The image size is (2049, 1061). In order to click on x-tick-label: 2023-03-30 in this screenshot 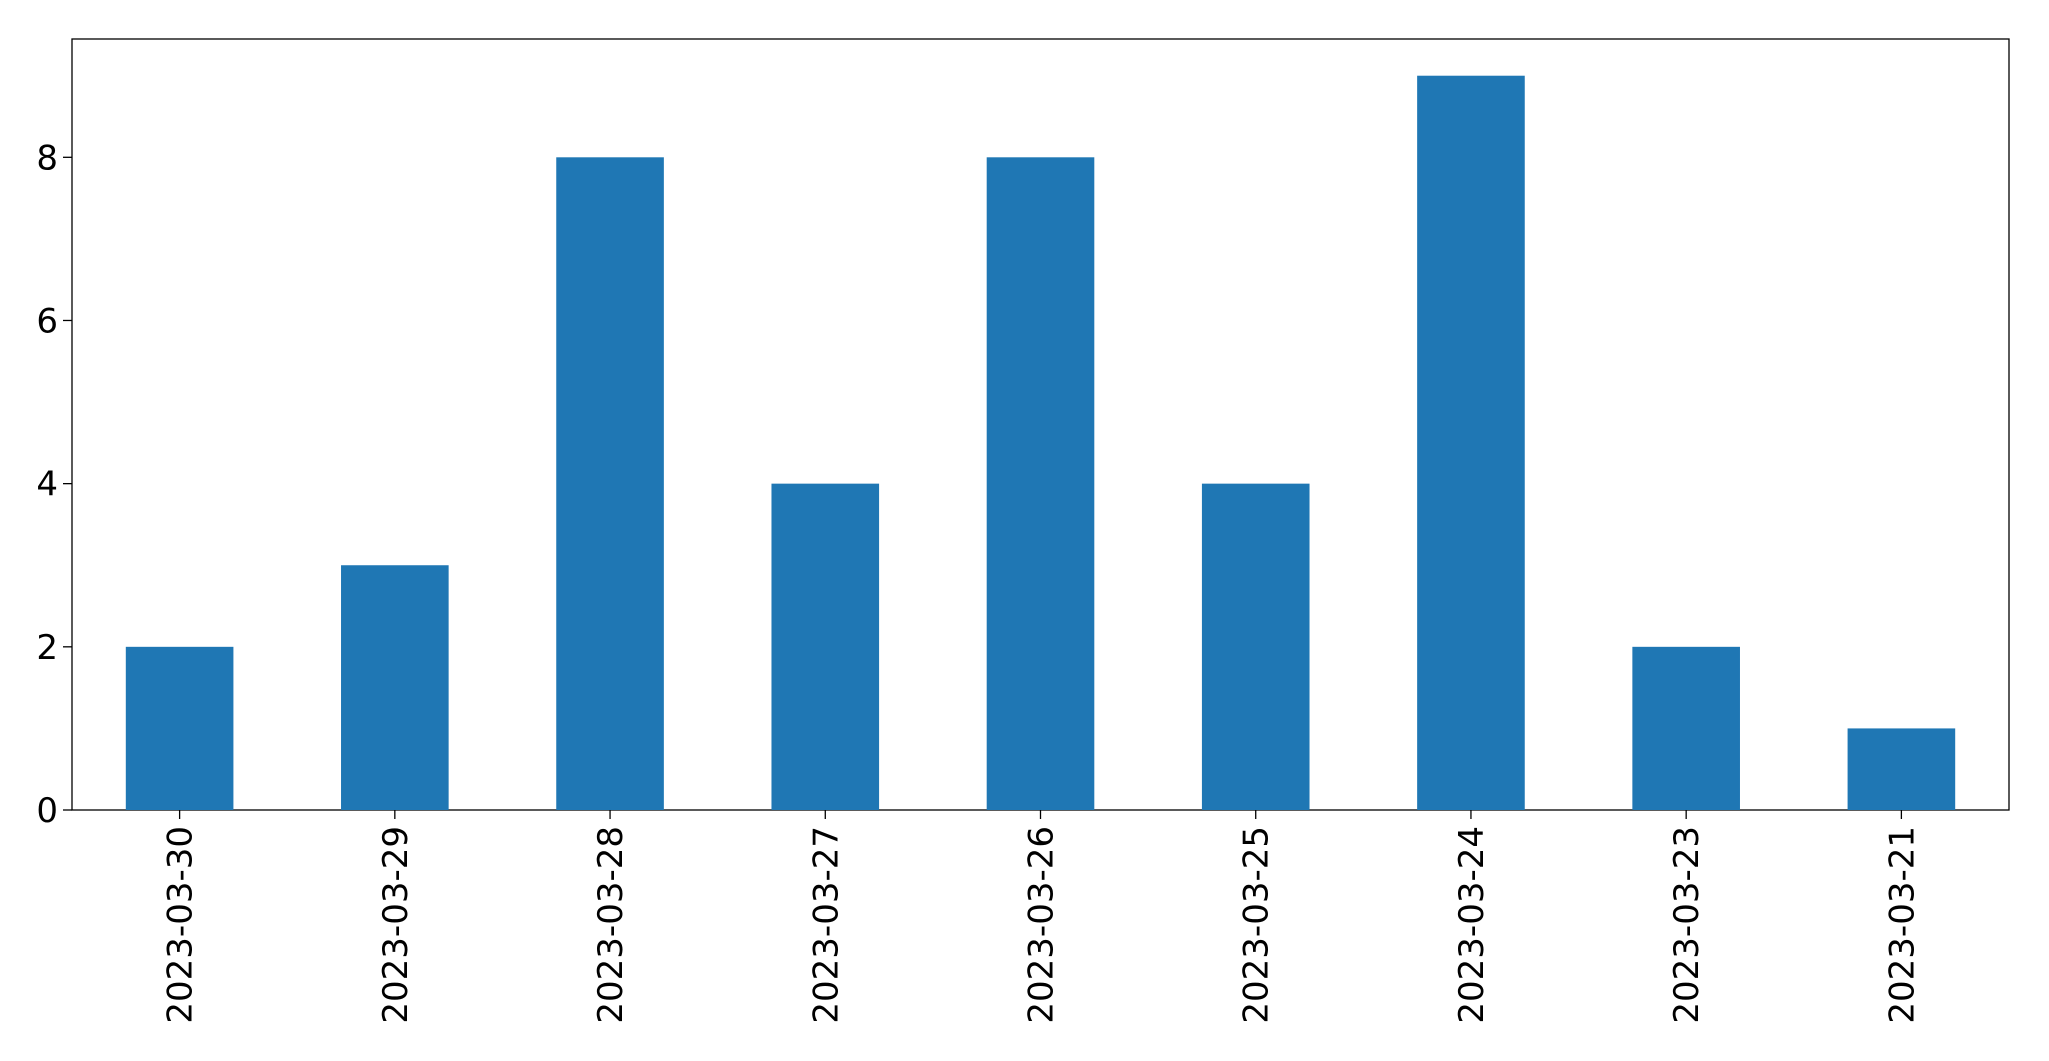, I will do `click(181, 925)`.